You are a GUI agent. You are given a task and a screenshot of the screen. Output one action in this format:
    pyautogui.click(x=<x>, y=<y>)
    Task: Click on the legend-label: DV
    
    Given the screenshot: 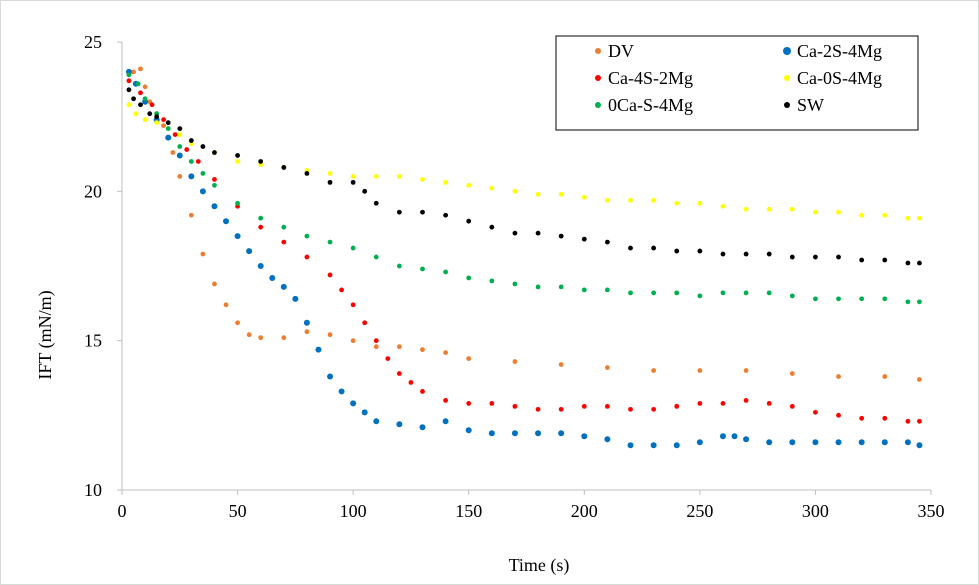 What is the action you would take?
    pyautogui.click(x=621, y=51)
    